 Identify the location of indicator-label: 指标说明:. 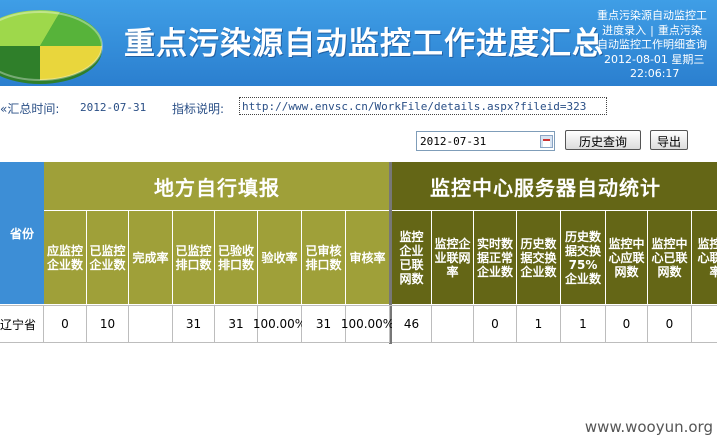
(198, 109).